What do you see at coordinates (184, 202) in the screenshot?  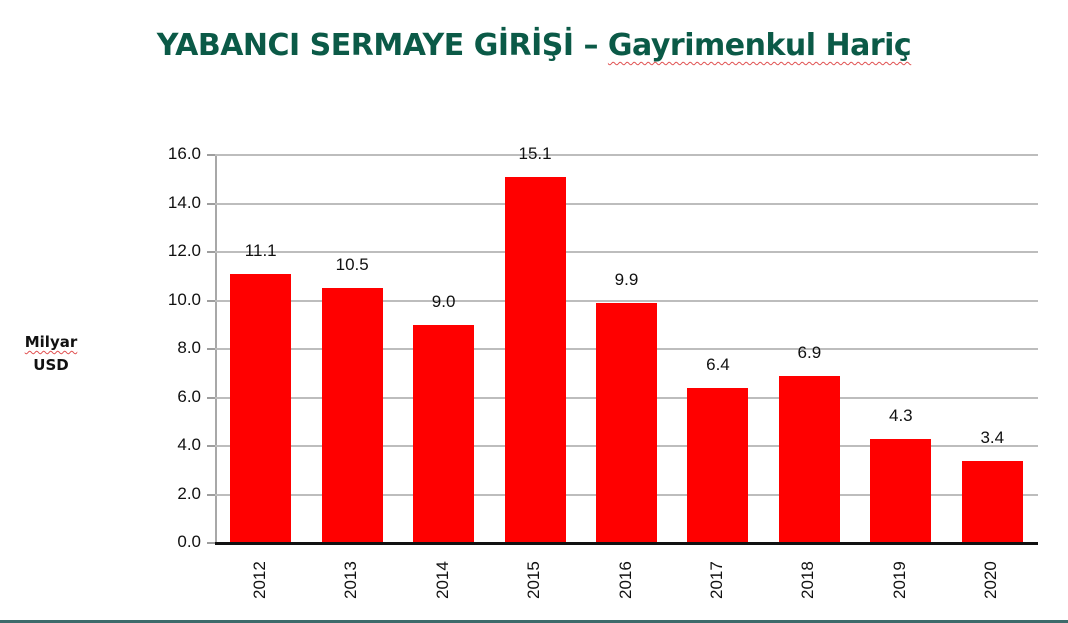 I see `y-tick-label: 14.0` at bounding box center [184, 202].